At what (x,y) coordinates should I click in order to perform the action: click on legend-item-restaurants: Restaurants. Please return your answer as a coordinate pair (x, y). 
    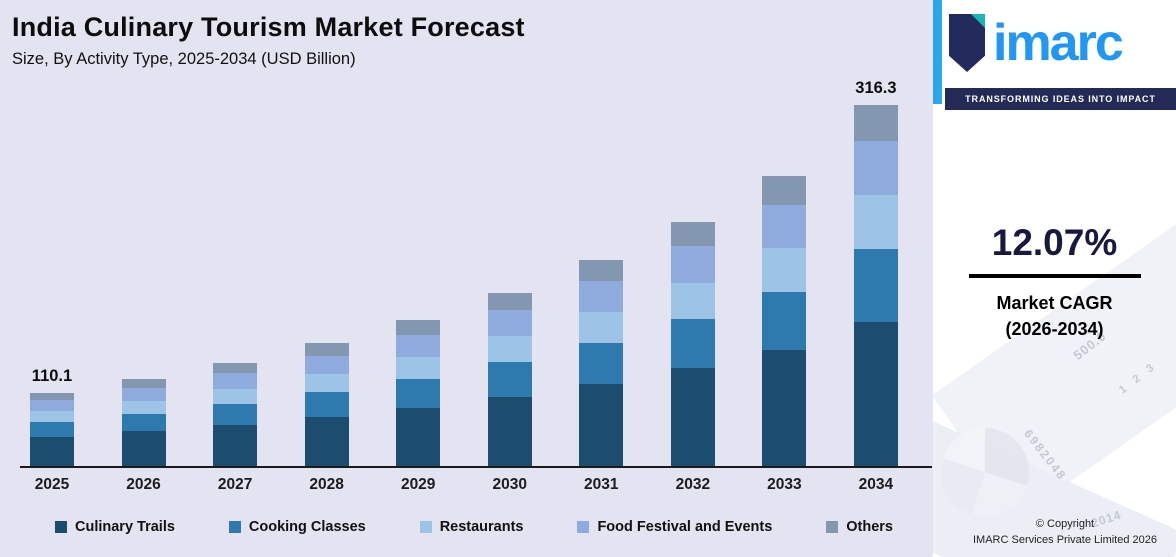
    Looking at the image, I should click on (471, 527).